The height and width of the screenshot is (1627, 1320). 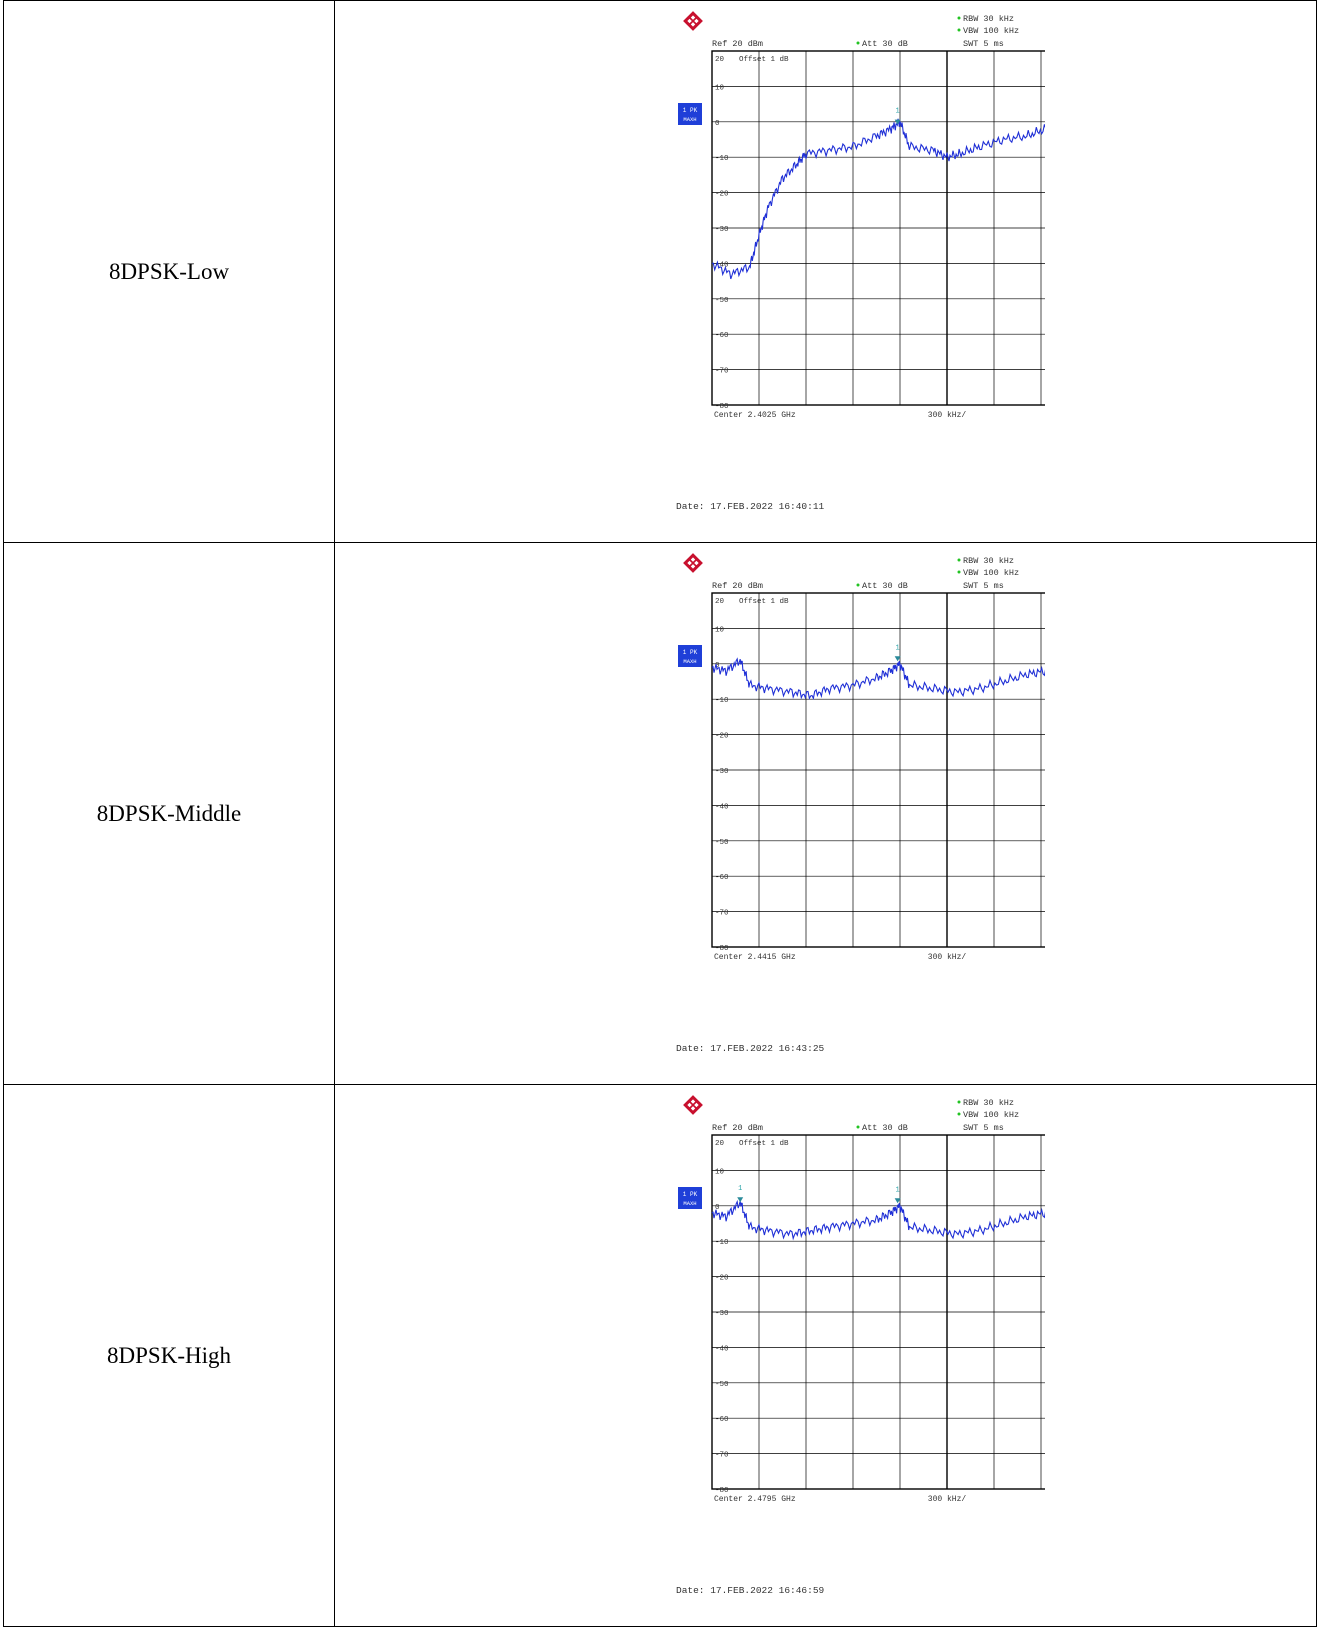 What do you see at coordinates (169, 1355) in the screenshot?
I see `row-label: 8DPSK-High` at bounding box center [169, 1355].